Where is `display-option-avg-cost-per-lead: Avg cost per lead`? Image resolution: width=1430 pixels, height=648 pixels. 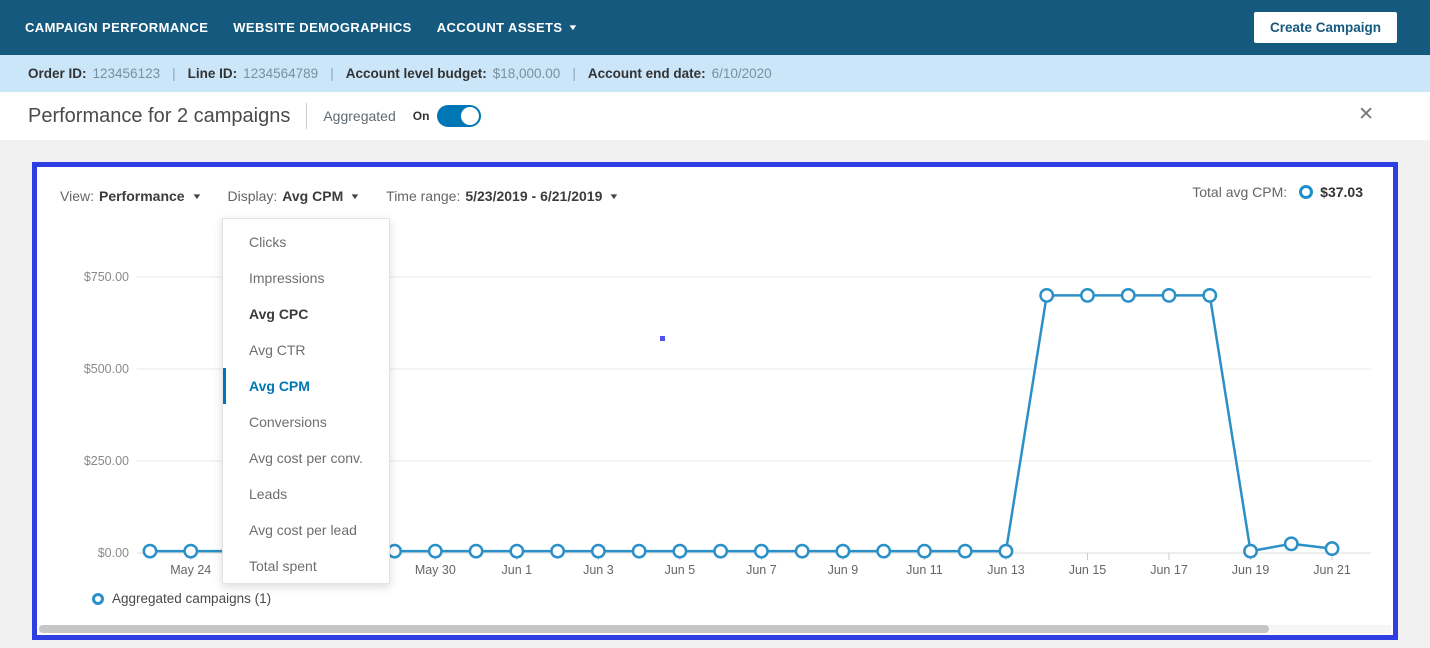
display-option-avg-cost-per-lead: Avg cost per lead is located at coordinates (303, 530).